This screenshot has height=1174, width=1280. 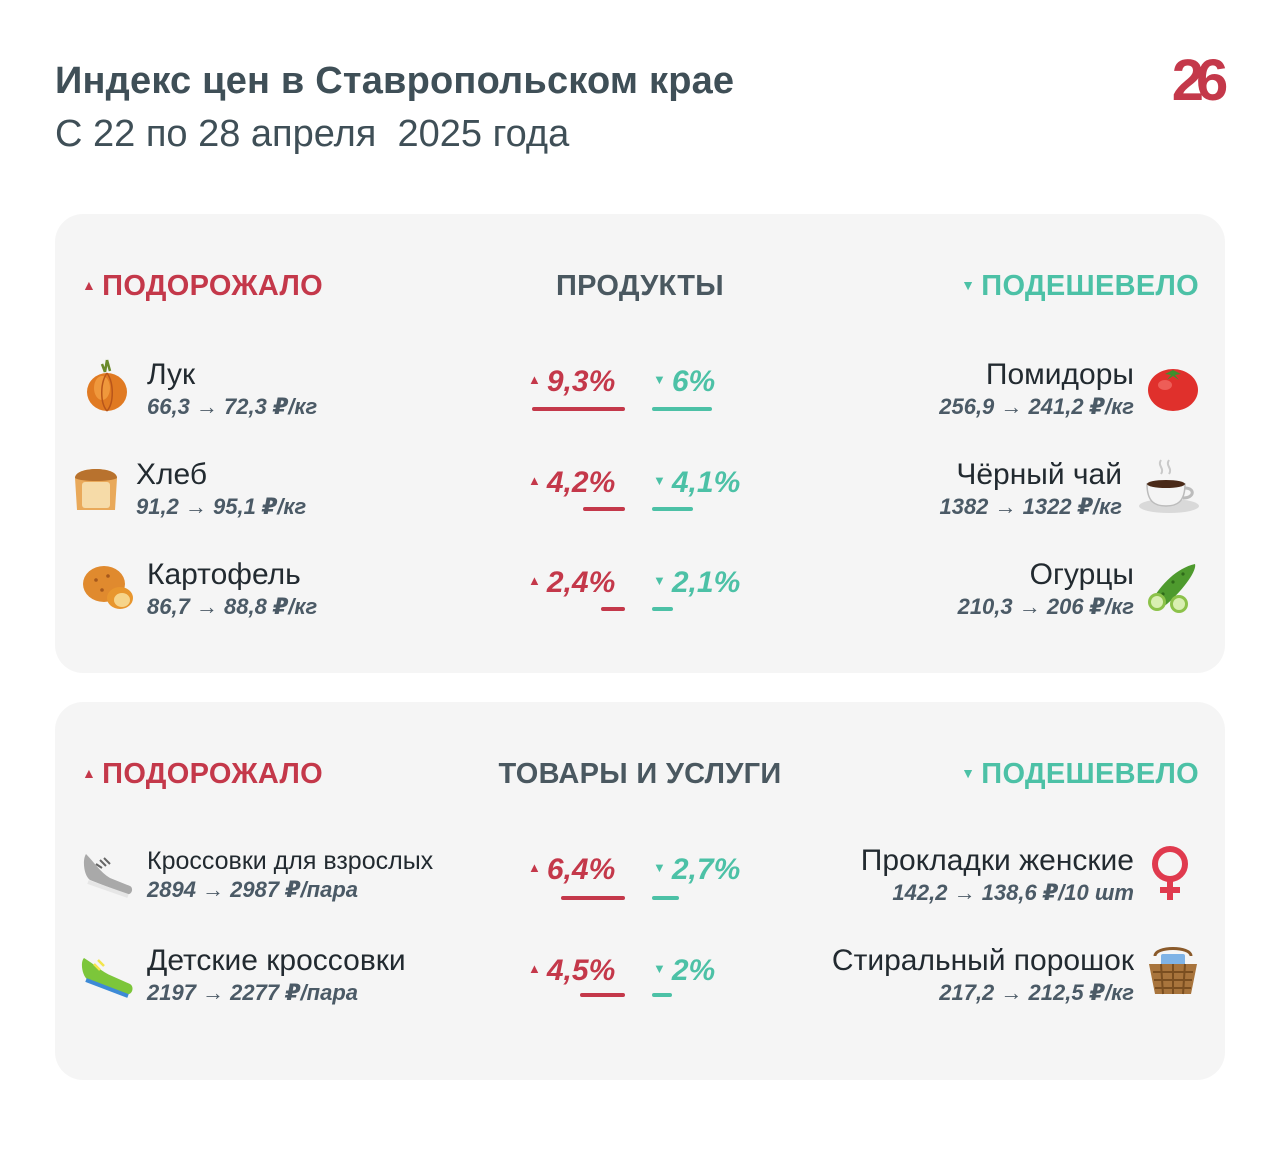 I want to click on increase-percent: ▲ 6,4%, so click(x=572, y=869).